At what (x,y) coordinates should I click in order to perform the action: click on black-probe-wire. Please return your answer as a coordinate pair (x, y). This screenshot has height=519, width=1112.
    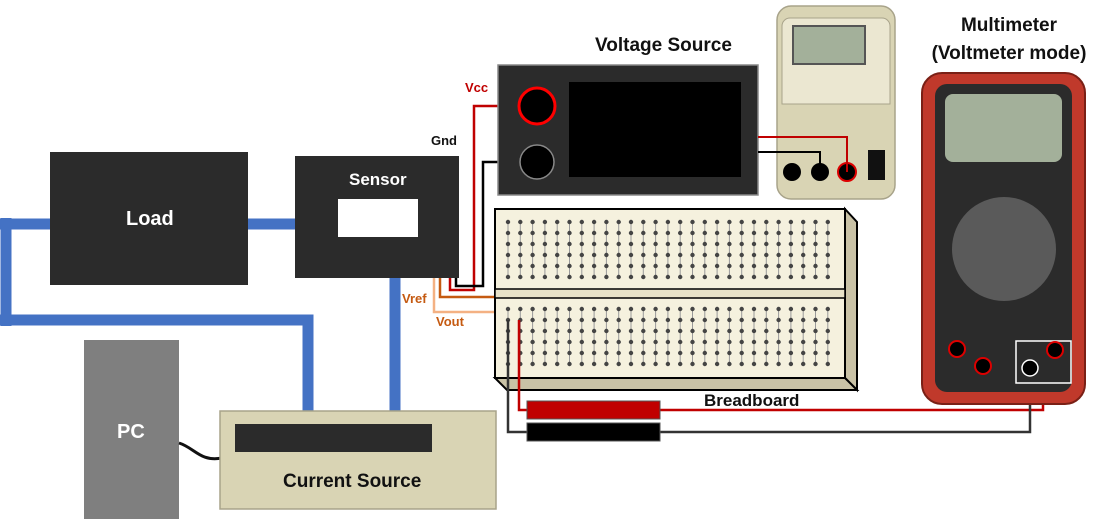
    Looking at the image, I should click on (516, 377).